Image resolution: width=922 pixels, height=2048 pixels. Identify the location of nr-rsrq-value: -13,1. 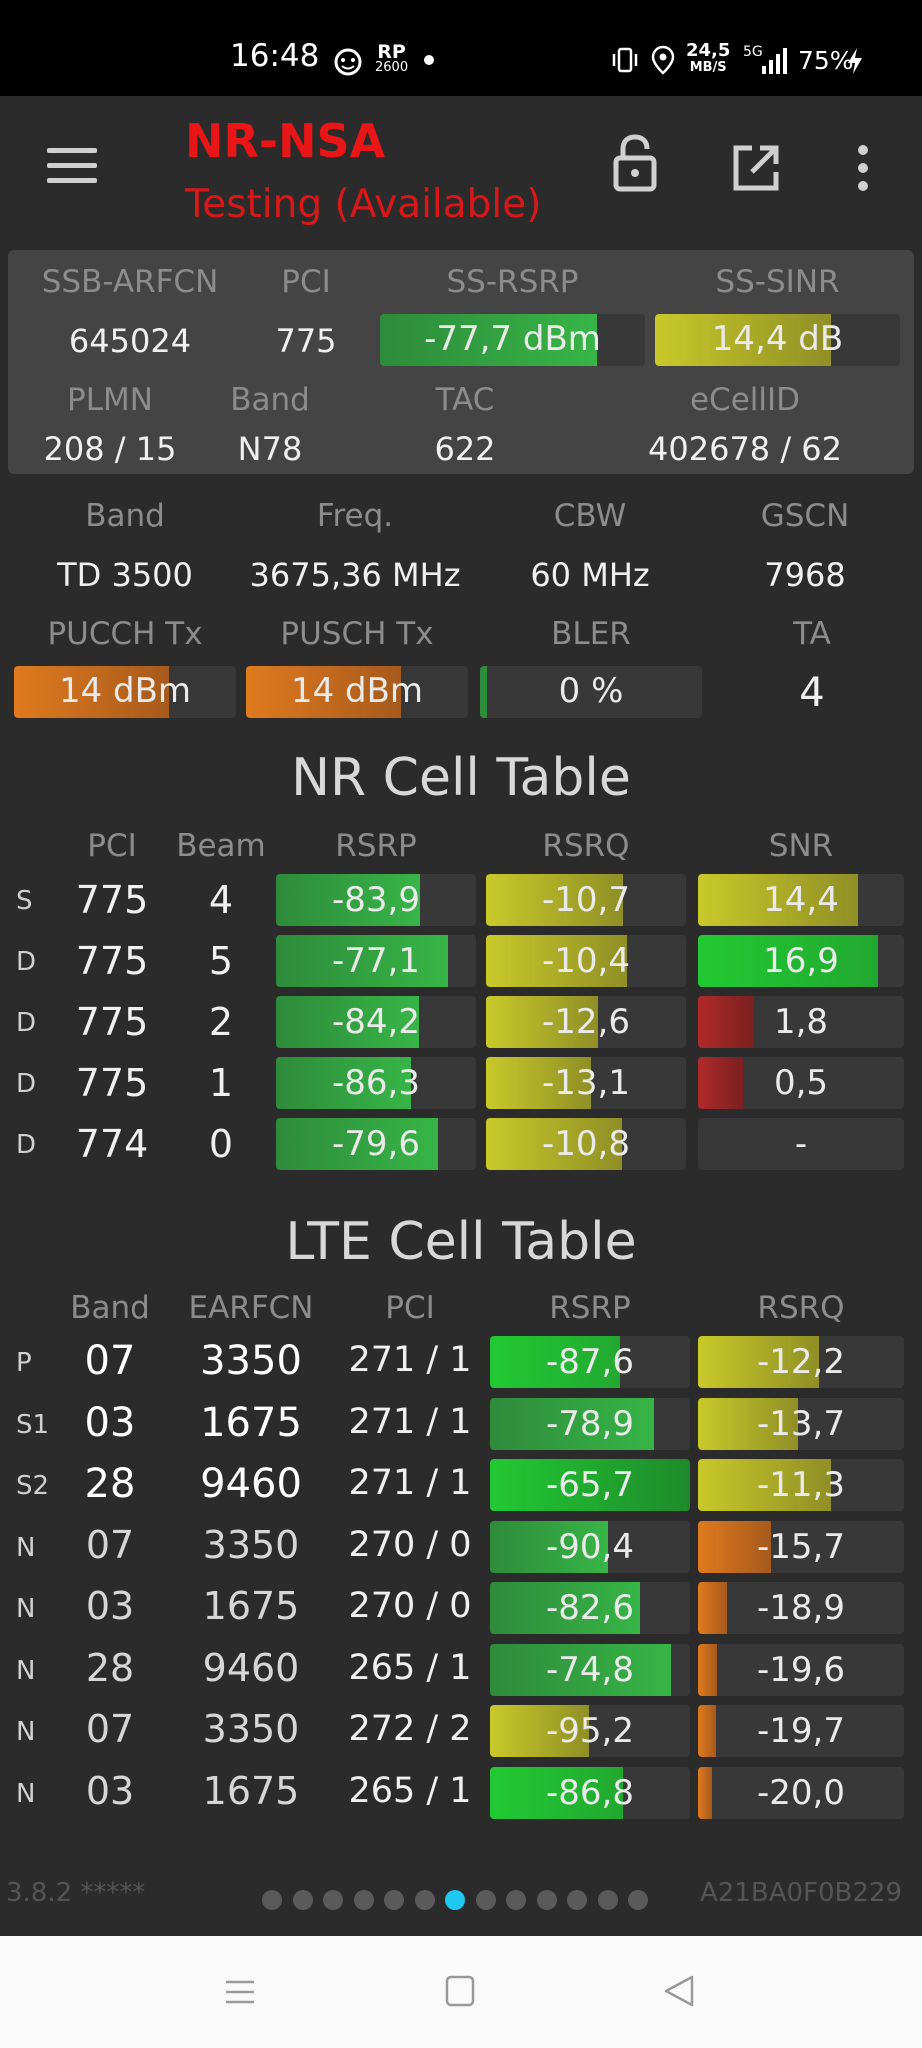
(586, 1083).